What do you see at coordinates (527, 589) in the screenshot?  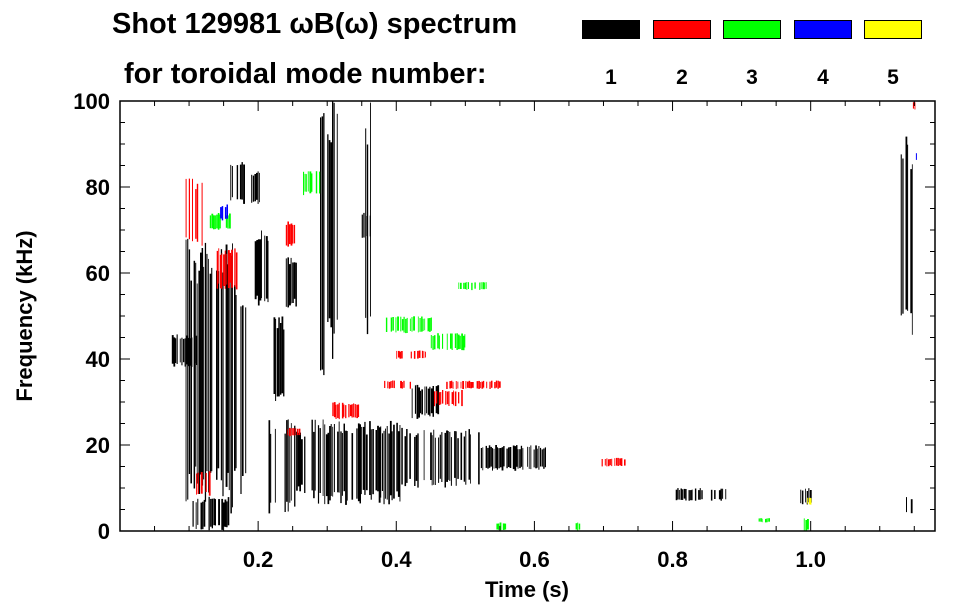 I see `x-axis-label: Time (s)` at bounding box center [527, 589].